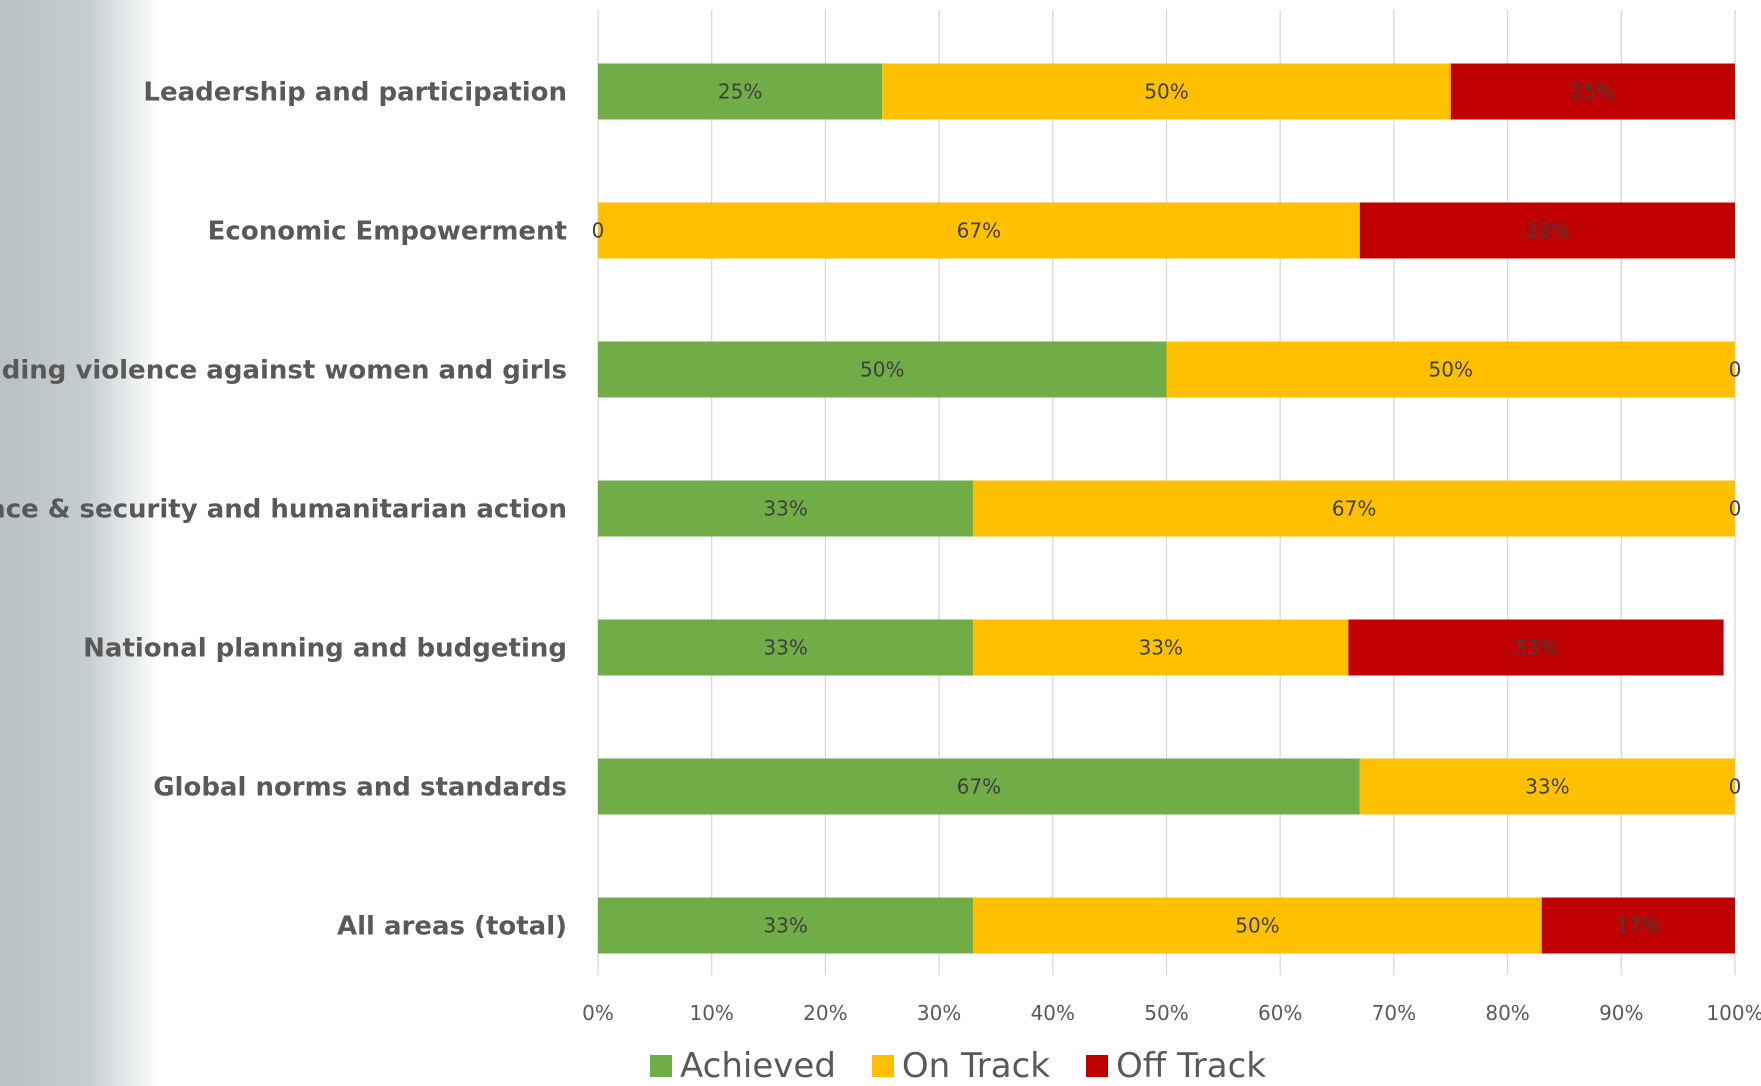 The width and height of the screenshot is (1761, 1086). I want to click on x-tick-label: 100%, so click(1733, 1013).